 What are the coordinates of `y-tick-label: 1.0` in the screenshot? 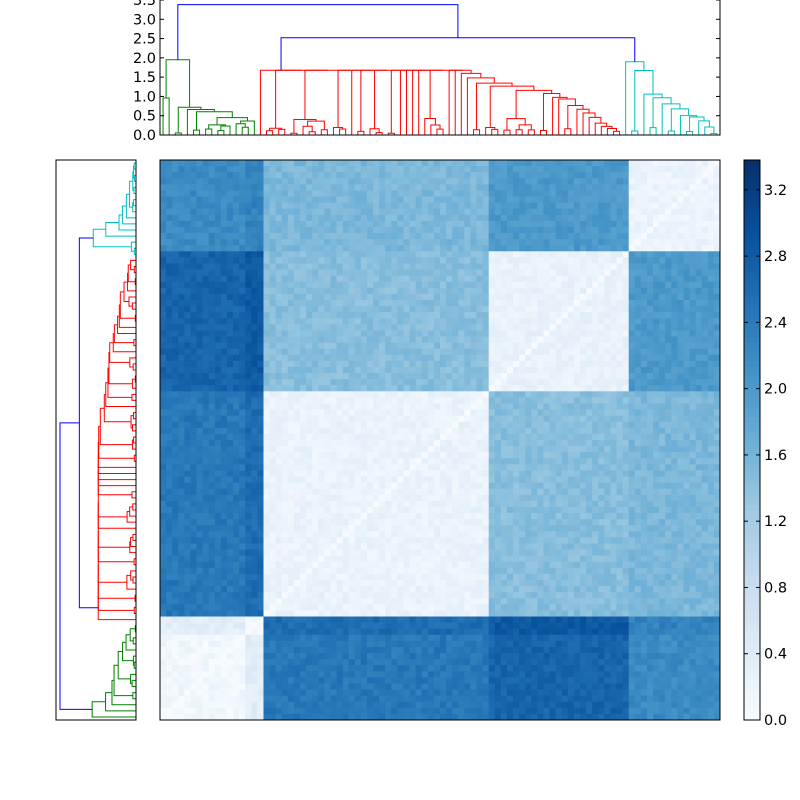 It's located at (144, 97).